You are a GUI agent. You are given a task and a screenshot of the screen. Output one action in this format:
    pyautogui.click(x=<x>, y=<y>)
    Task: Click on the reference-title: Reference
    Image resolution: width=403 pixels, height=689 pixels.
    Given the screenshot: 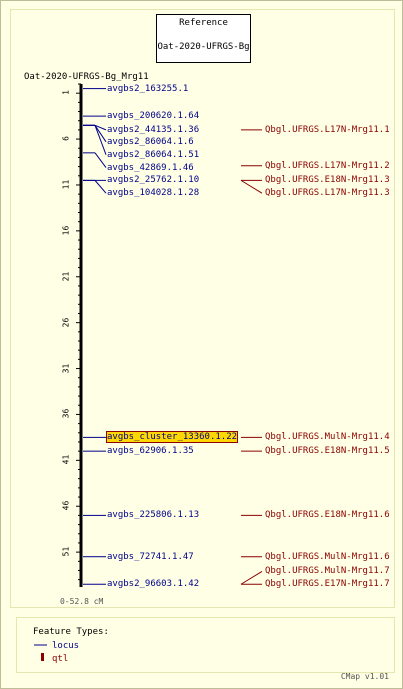 What is the action you would take?
    pyautogui.click(x=203, y=23)
    